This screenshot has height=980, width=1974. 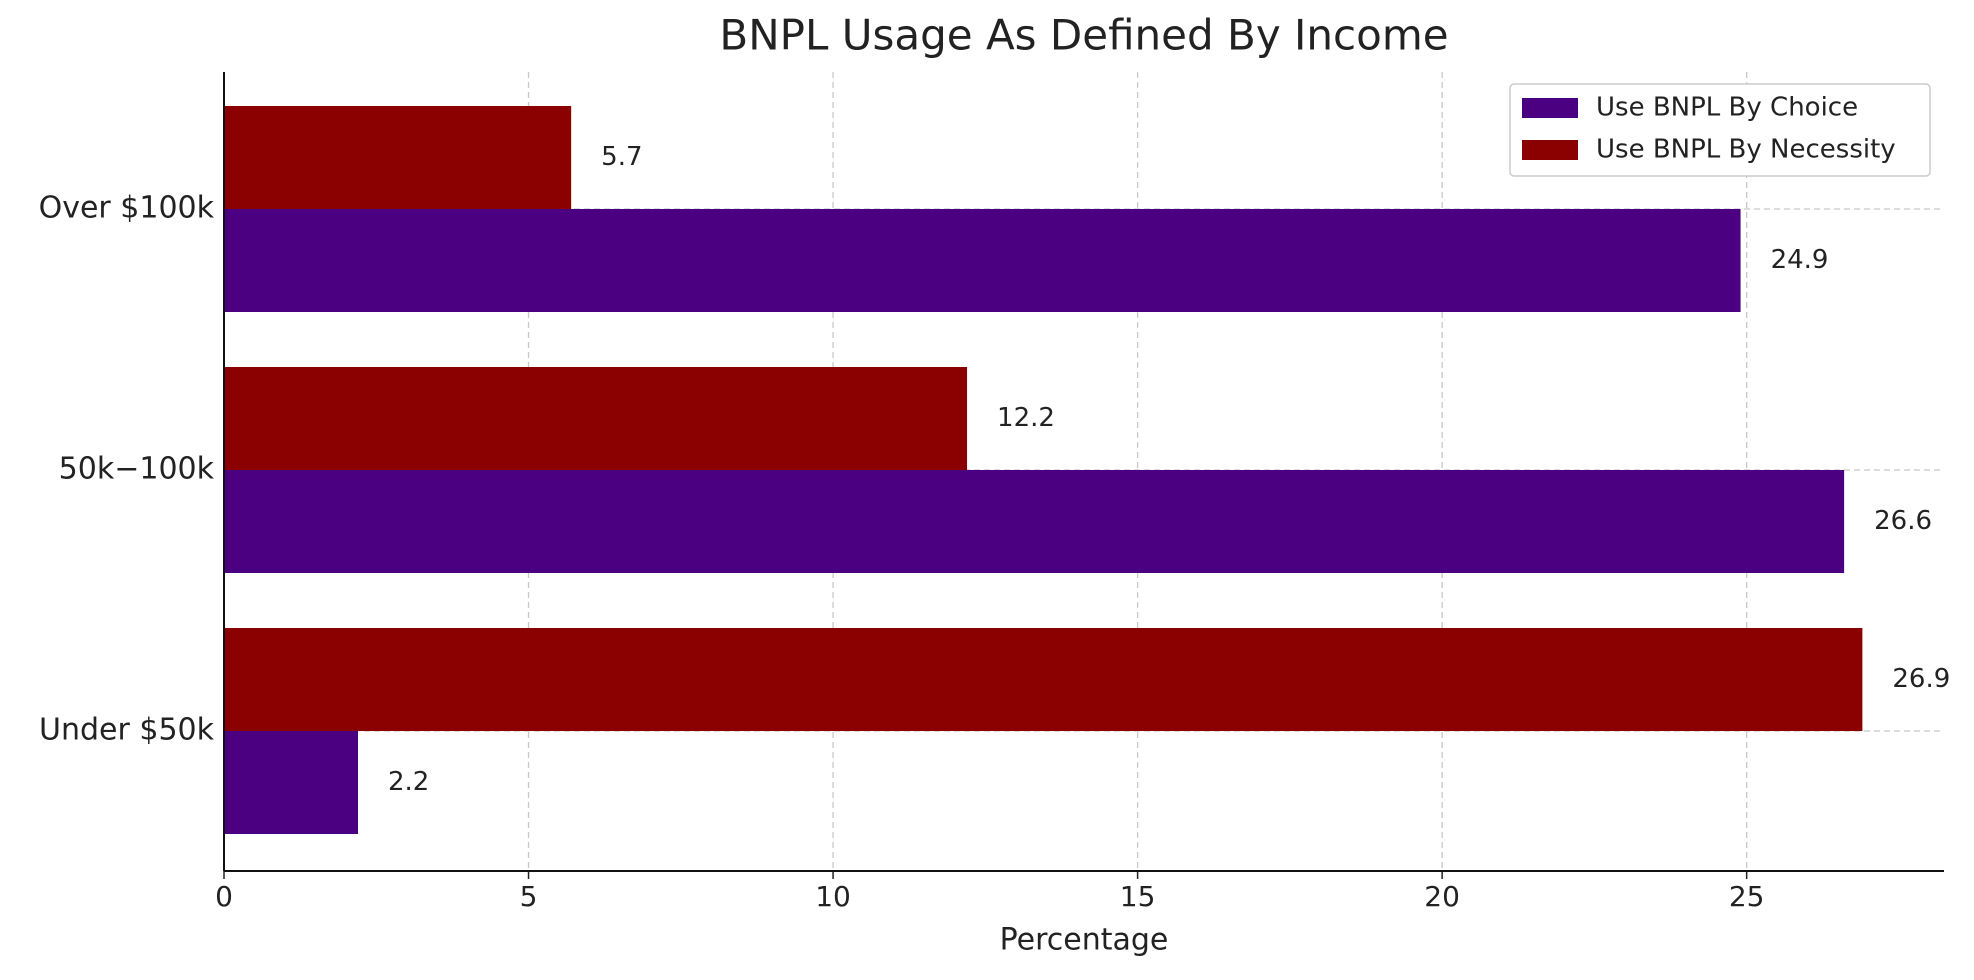 What do you see at coordinates (127, 730) in the screenshot?
I see `y-tick-label: Under $50k` at bounding box center [127, 730].